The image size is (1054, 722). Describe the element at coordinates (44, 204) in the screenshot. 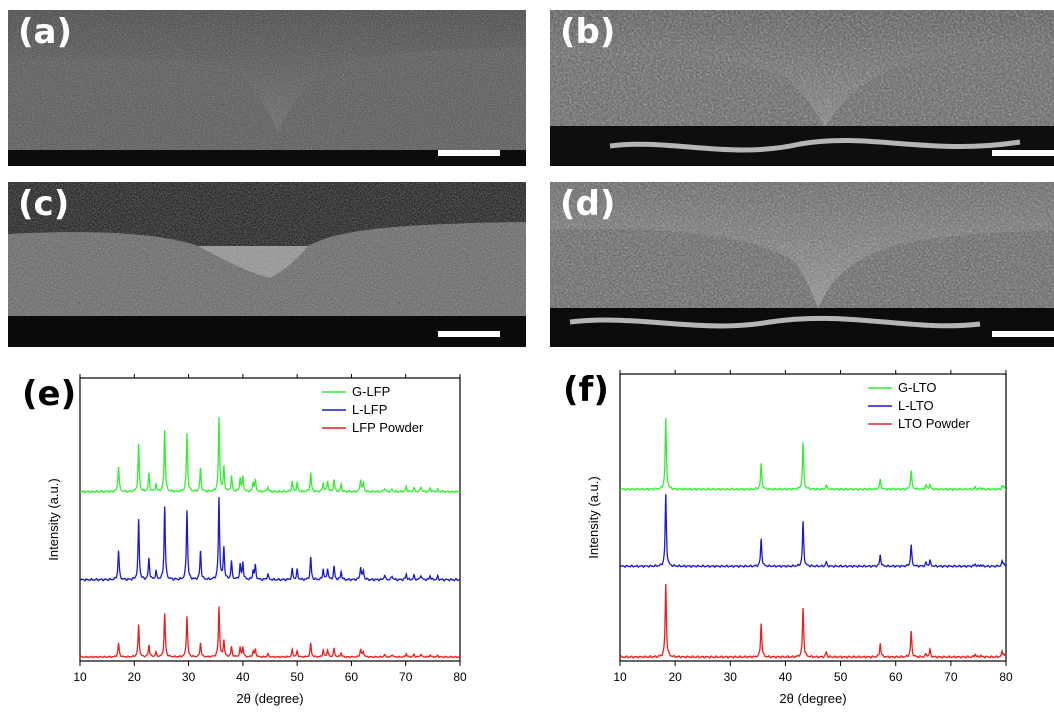

I see `panel-label: (c)` at that location.